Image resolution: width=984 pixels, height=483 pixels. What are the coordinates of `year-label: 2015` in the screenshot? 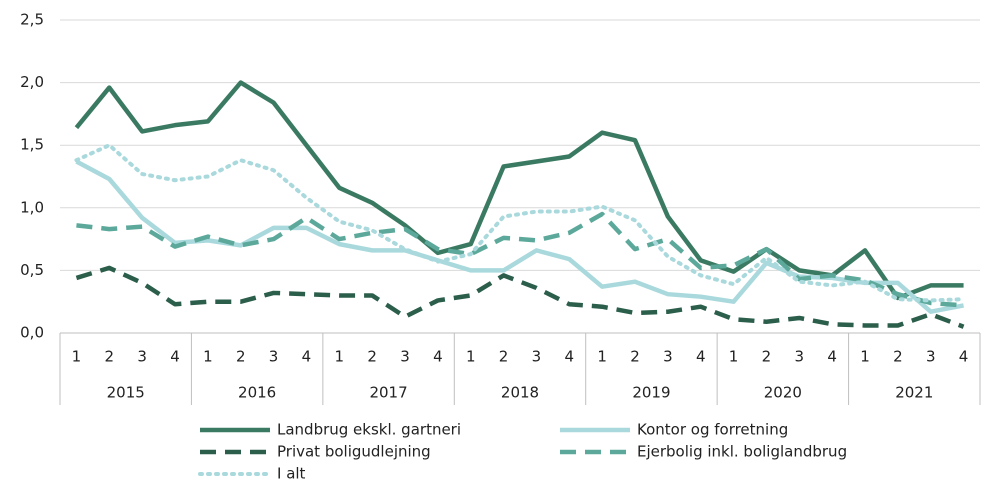 It's located at (126, 393).